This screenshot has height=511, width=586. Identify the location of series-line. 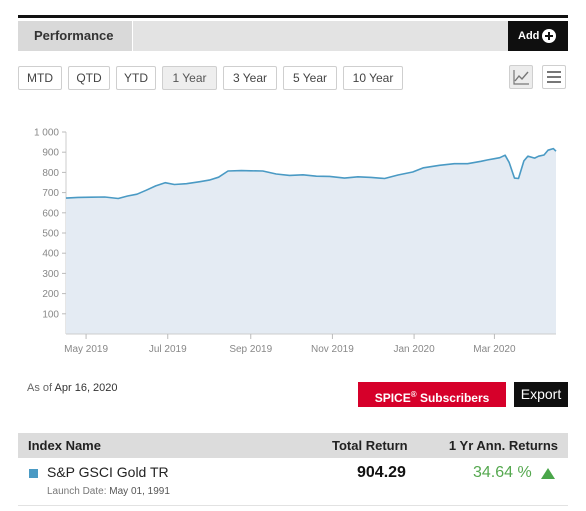
(311, 173).